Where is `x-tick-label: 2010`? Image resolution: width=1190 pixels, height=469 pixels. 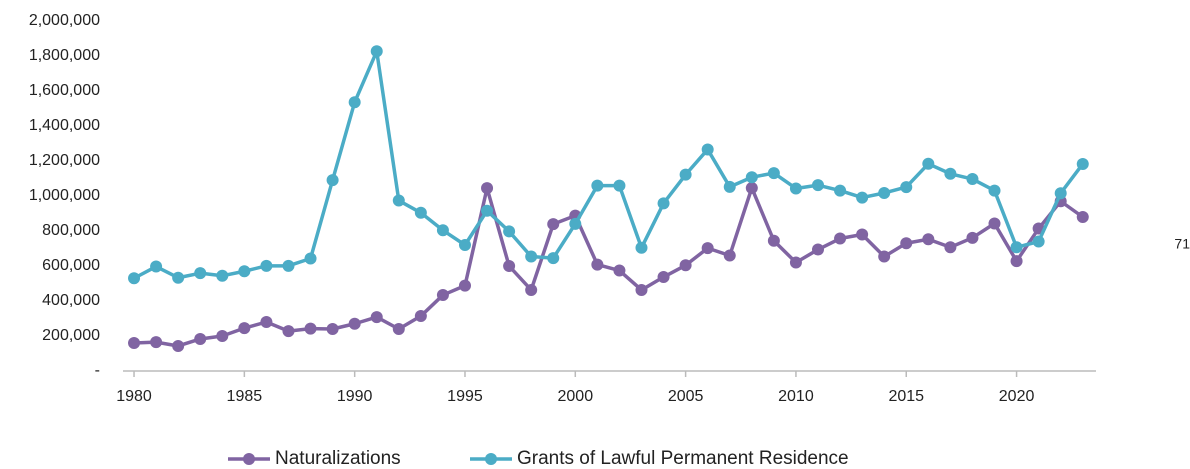 x-tick-label: 2010 is located at coordinates (796, 396).